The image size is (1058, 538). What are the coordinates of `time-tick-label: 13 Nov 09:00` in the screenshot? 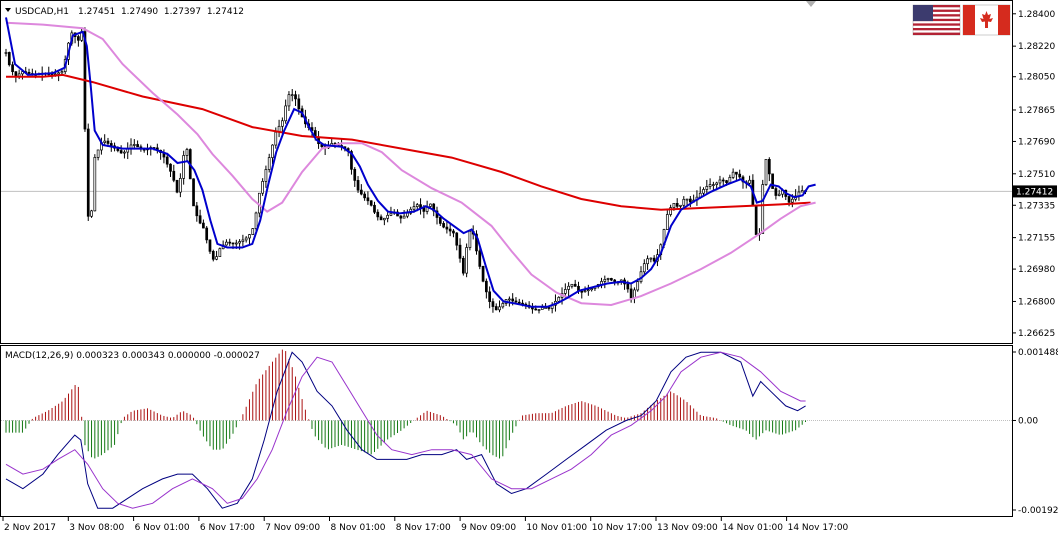 It's located at (687, 528).